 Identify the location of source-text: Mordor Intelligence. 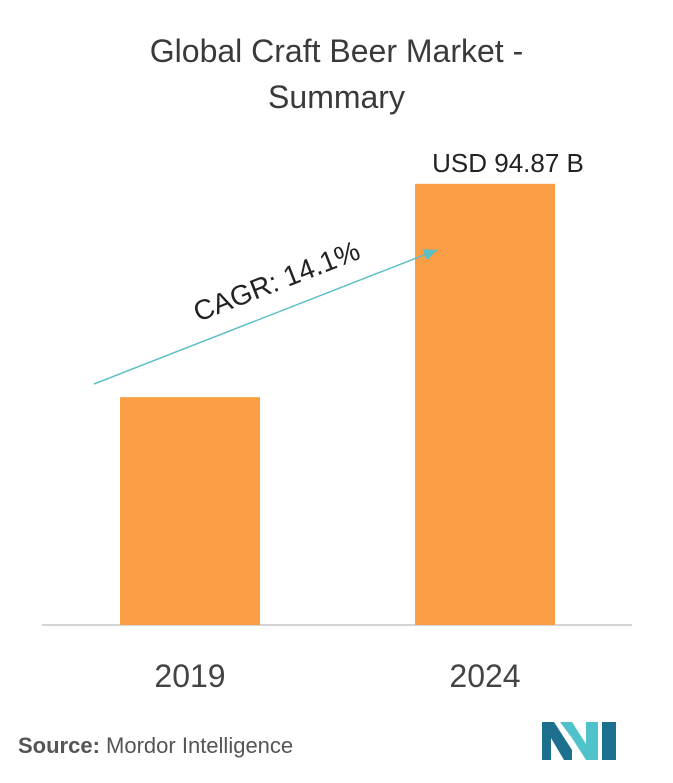
(200, 745).